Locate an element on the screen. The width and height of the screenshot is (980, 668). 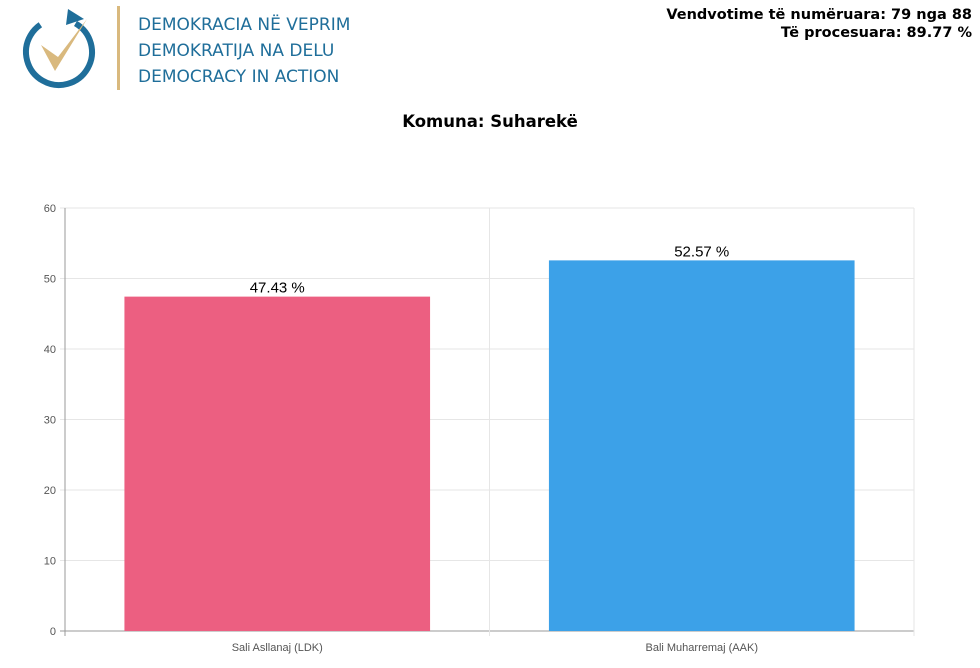
logo-divider is located at coordinates (118, 48).